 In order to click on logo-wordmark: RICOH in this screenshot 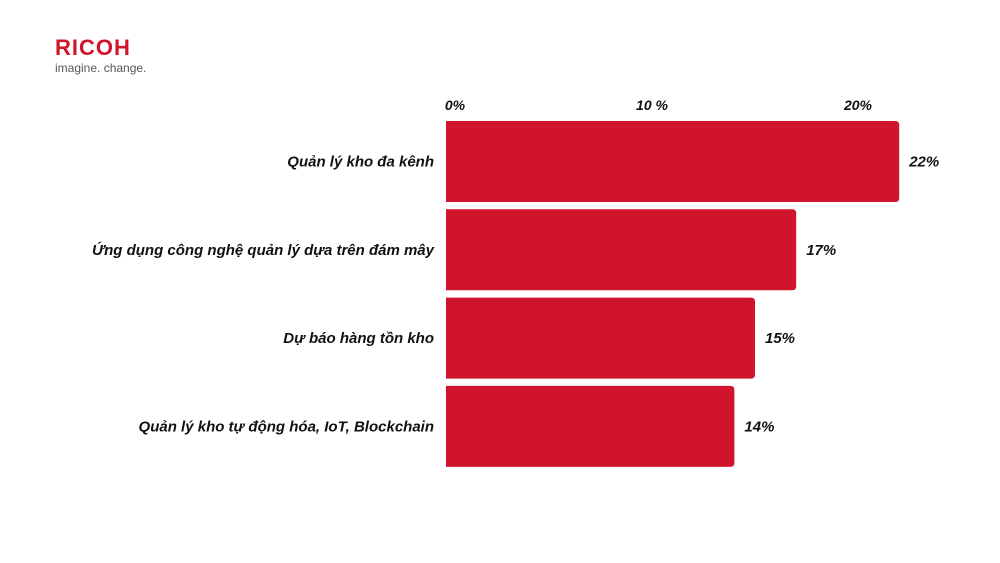, I will do `click(93, 47)`.